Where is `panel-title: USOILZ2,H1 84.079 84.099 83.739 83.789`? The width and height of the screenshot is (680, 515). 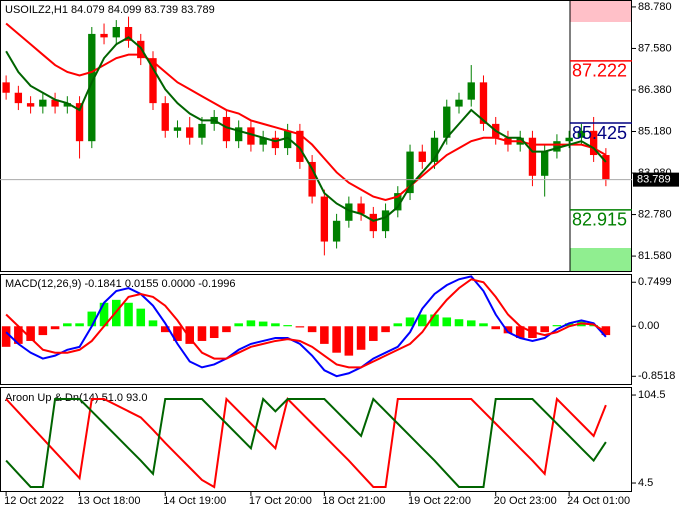 panel-title: USOILZ2,H1 84.079 84.099 83.739 83.789 is located at coordinates (110, 10).